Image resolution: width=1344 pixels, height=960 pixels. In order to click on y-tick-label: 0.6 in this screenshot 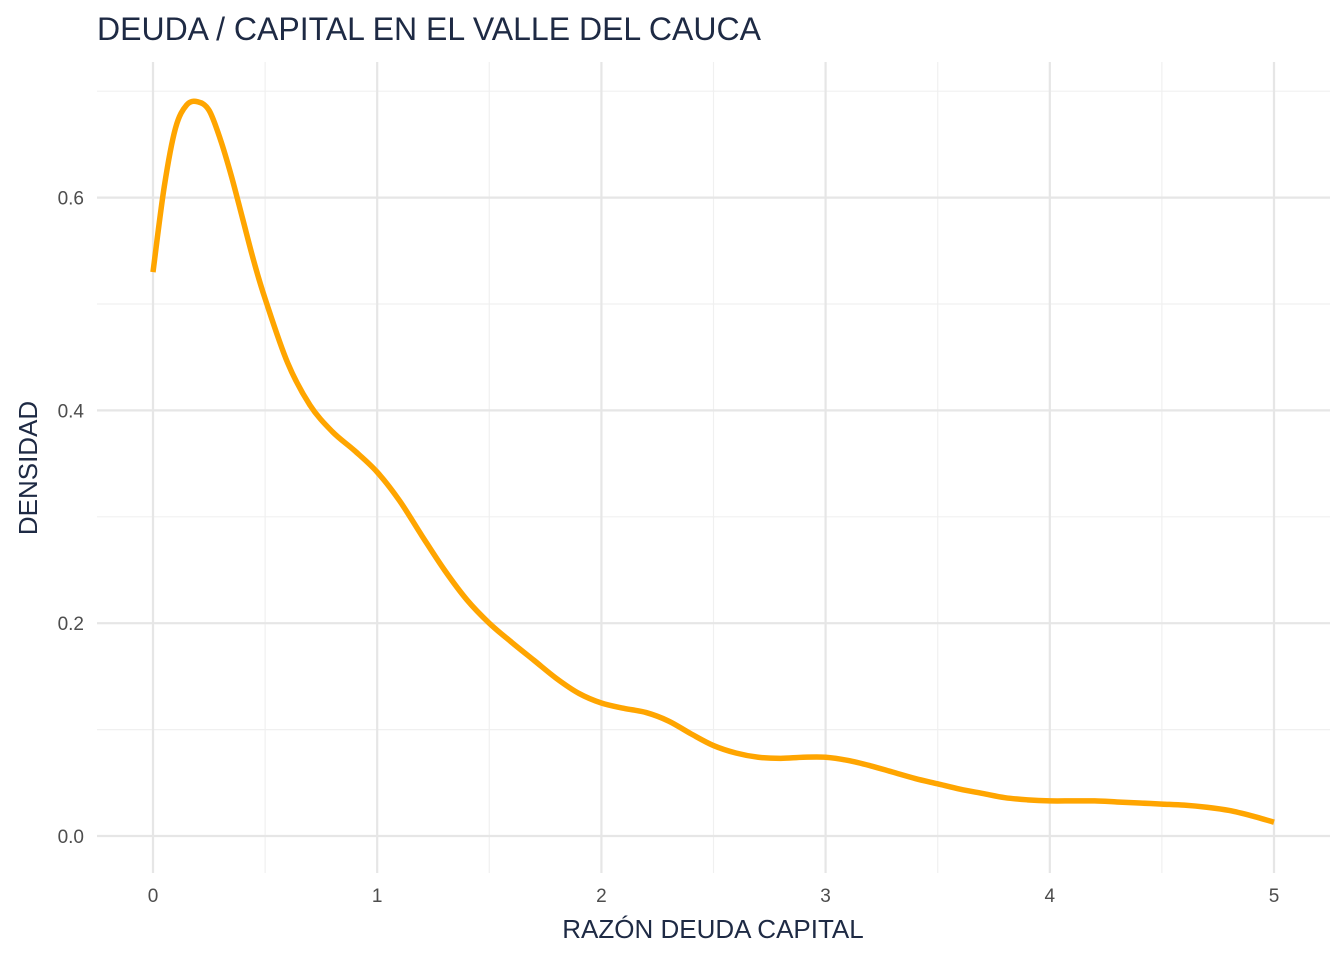, I will do `click(71, 199)`.